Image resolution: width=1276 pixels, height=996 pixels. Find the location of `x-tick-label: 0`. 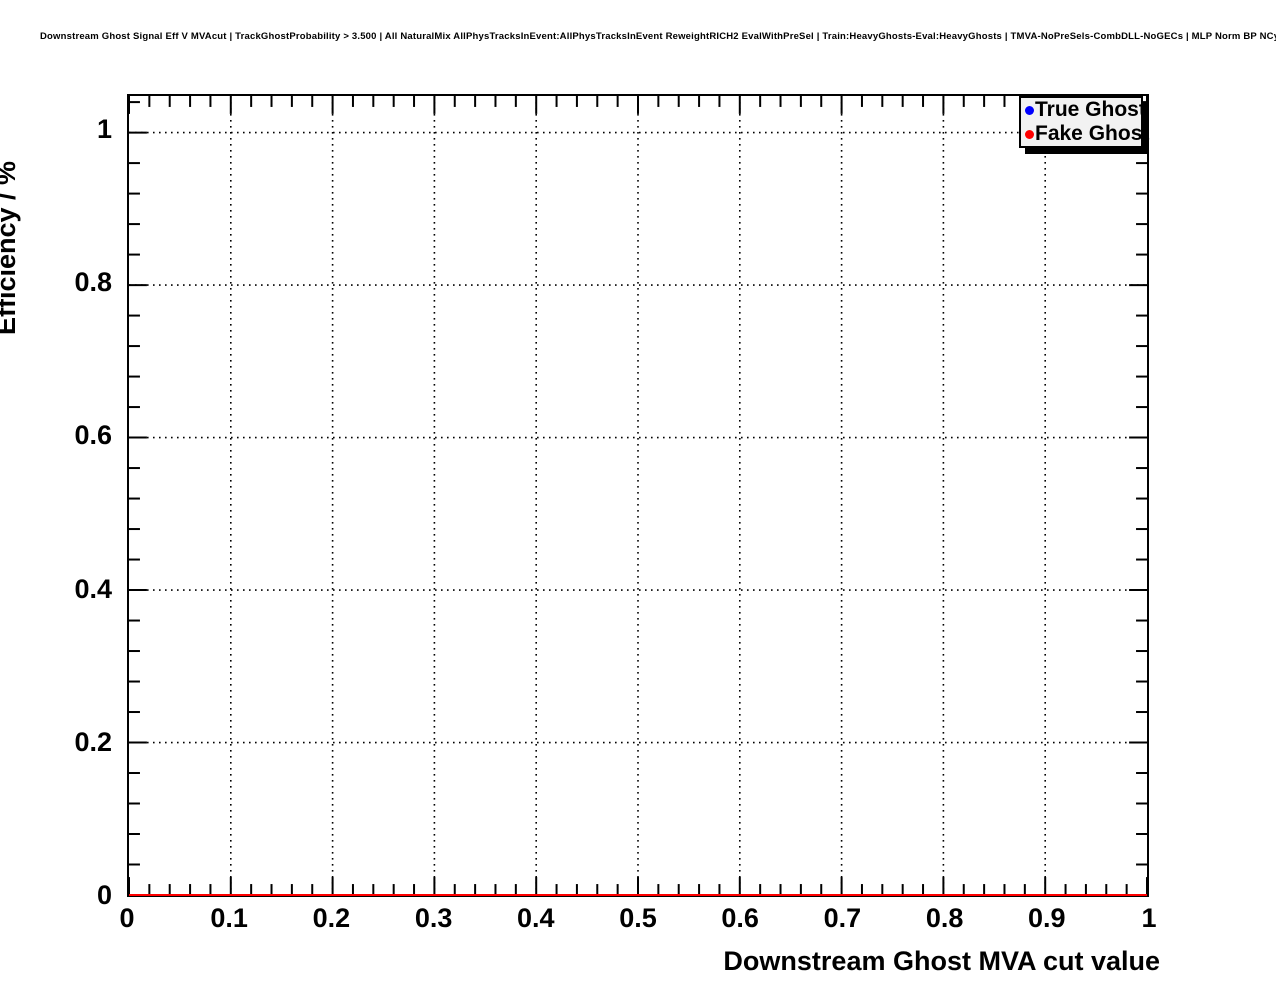

x-tick-label: 0 is located at coordinates (127, 918).